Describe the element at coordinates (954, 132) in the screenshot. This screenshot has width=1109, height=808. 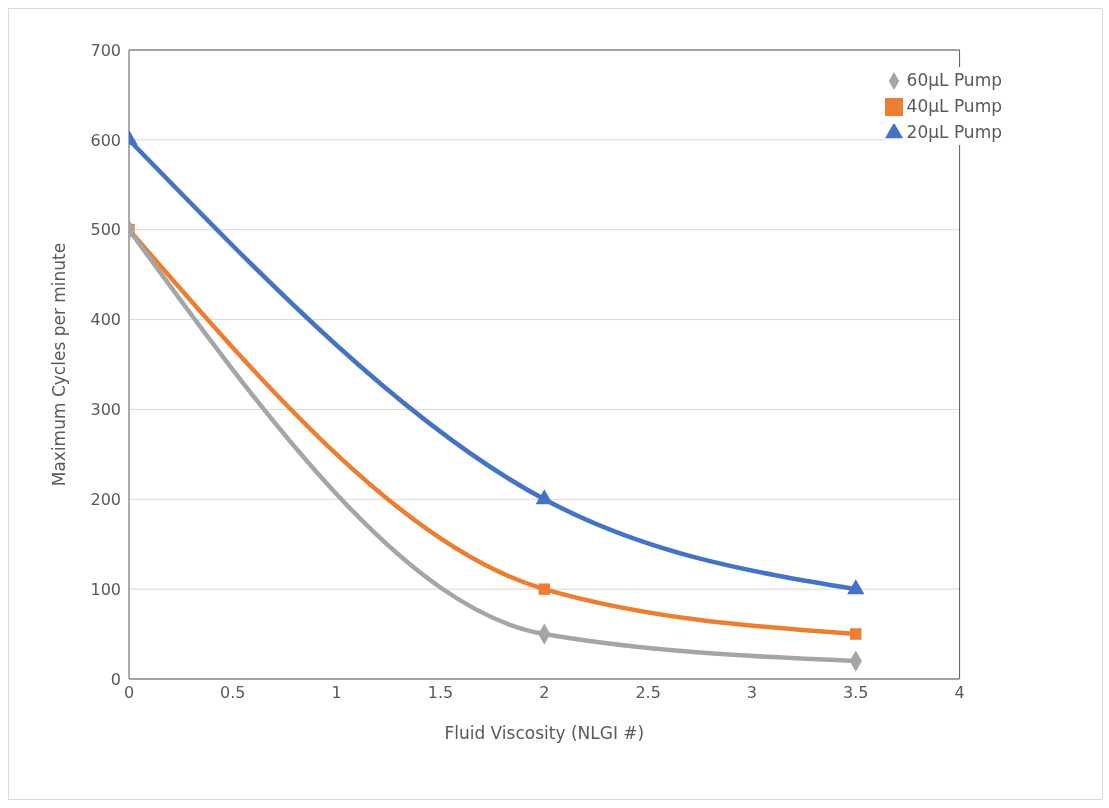
I see `legend-label: 20µL Pump` at that location.